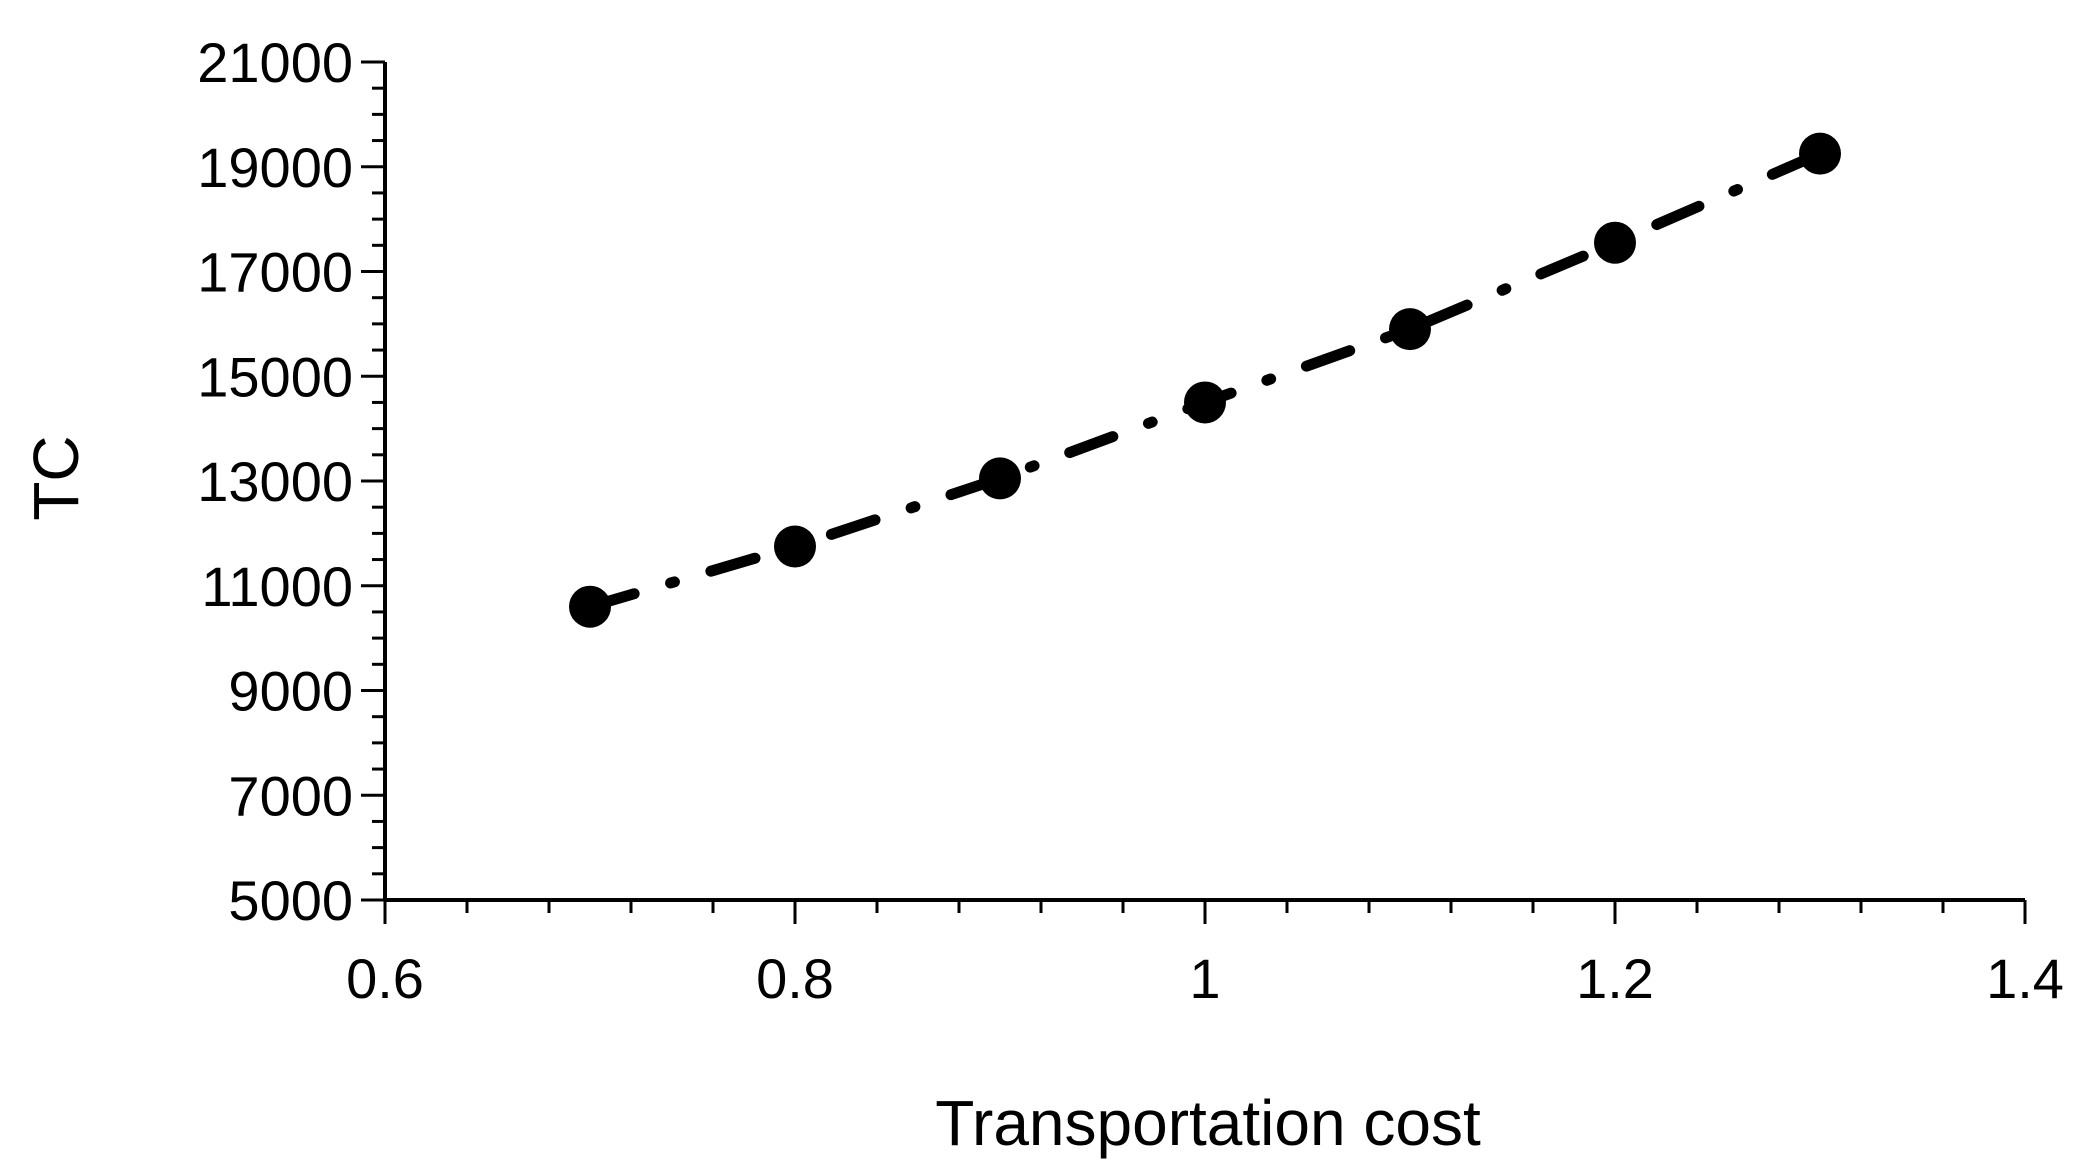  I want to click on y-tick-label: 19000, so click(275, 167).